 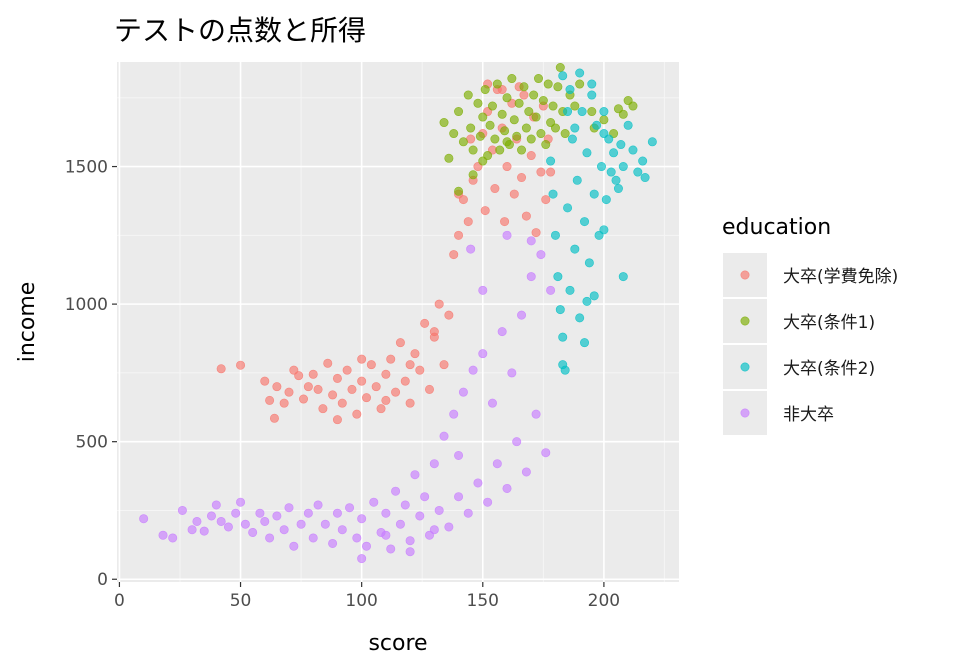 I want to click on legend-item: 大卒(学費免除), so click(x=810, y=275).